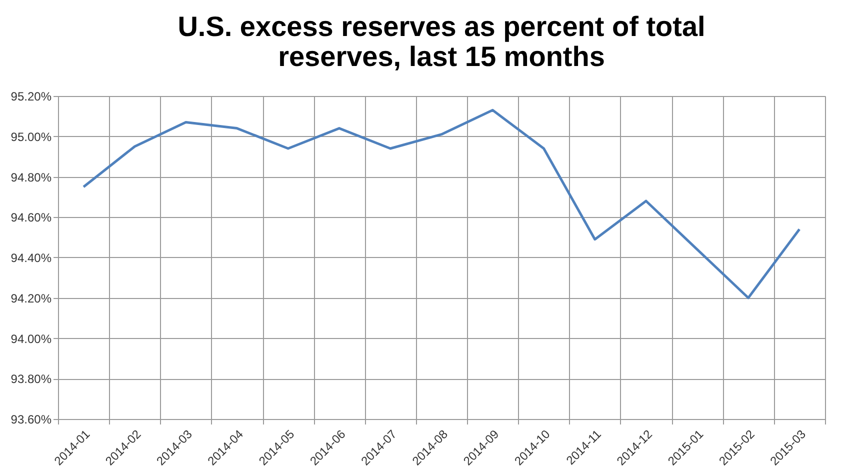  I want to click on y-tick-label: 95.00%, so click(31, 137).